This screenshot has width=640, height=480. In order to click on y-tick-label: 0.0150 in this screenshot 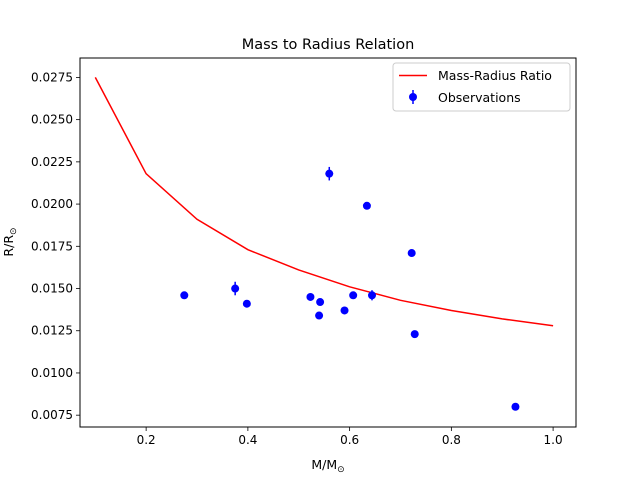, I will do `click(52, 289)`.